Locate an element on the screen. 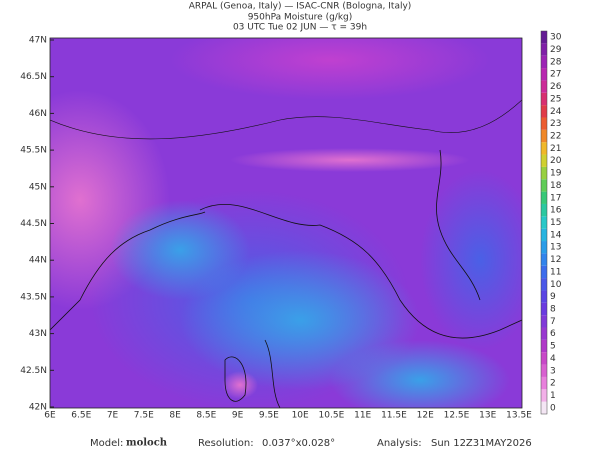 Image resolution: width=600 pixels, height=450 pixels. lon-label: 6E is located at coordinates (50, 416).